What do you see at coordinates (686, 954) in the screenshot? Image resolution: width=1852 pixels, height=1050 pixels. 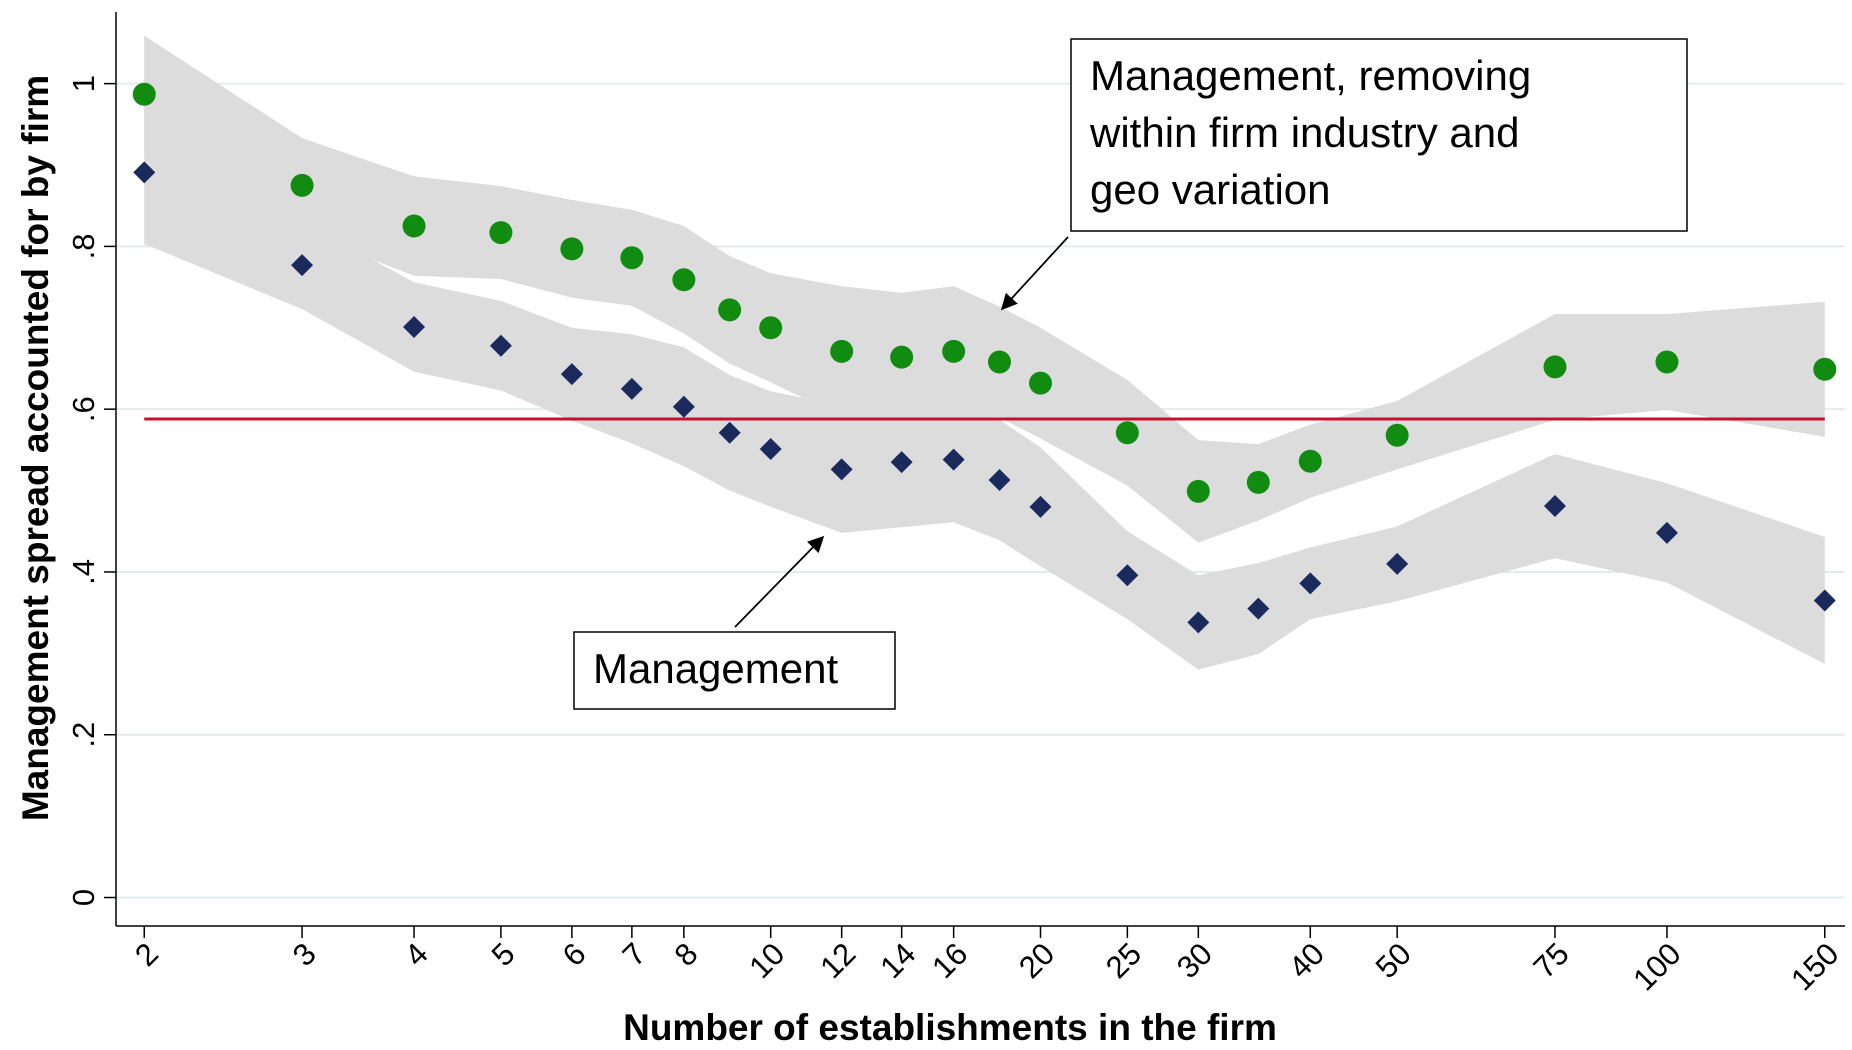 I see `x-tick-label: 8` at bounding box center [686, 954].